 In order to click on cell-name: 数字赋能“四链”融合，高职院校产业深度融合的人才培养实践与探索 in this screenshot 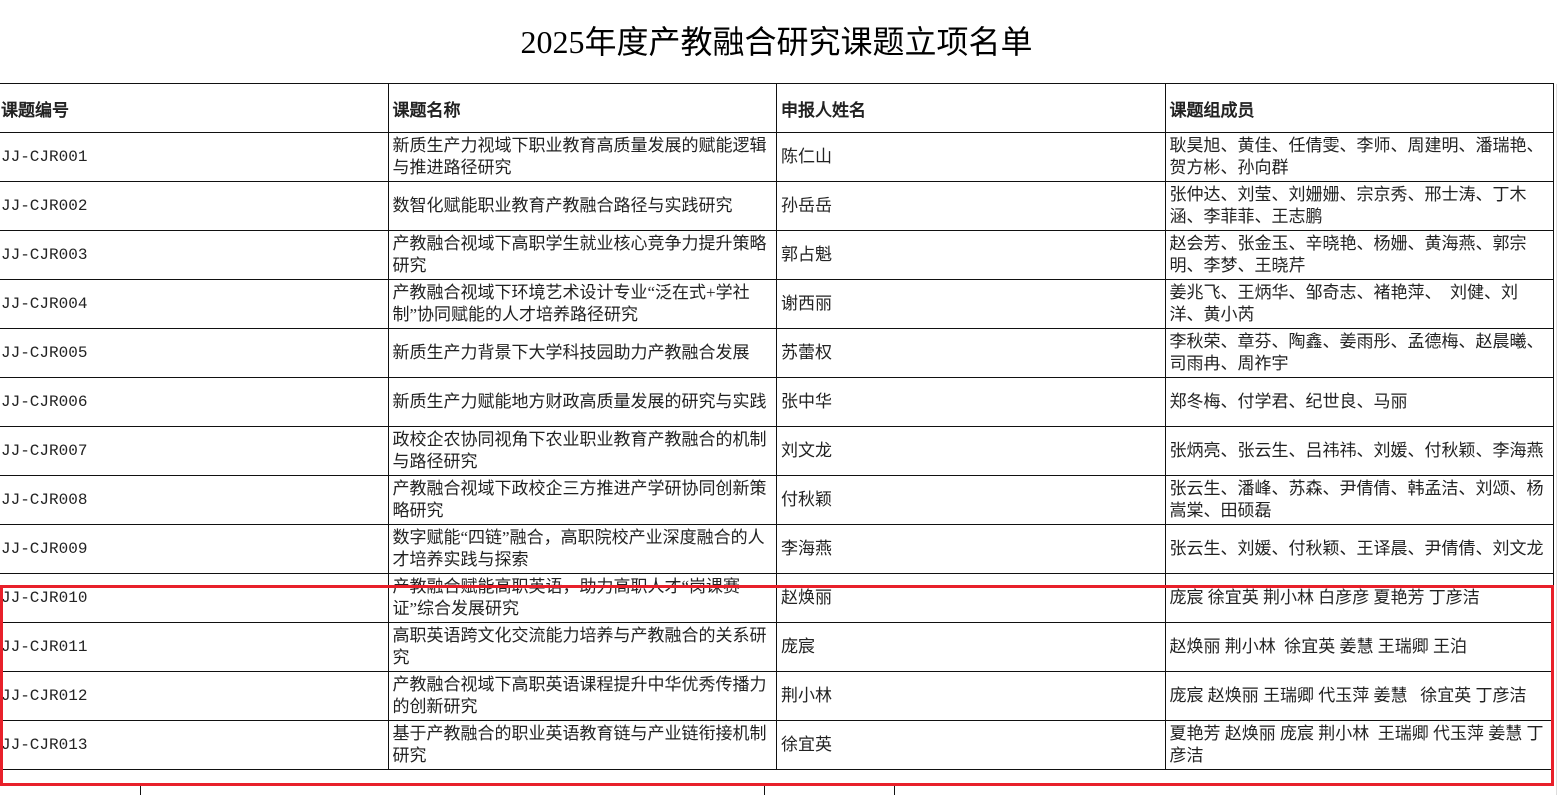, I will do `click(582, 549)`.